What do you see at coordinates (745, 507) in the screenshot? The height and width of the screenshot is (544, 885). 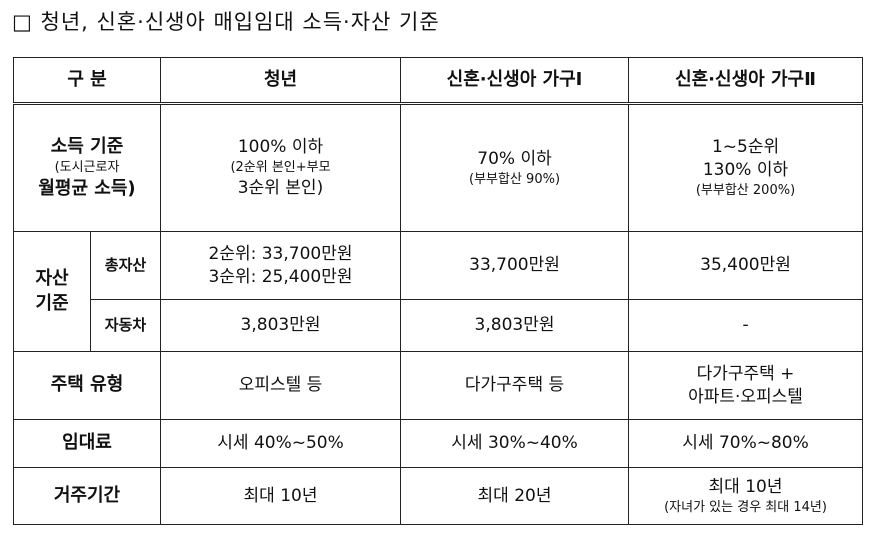 I see `cell-line: (자녀가 있는 경우 최대 14년)` at bounding box center [745, 507].